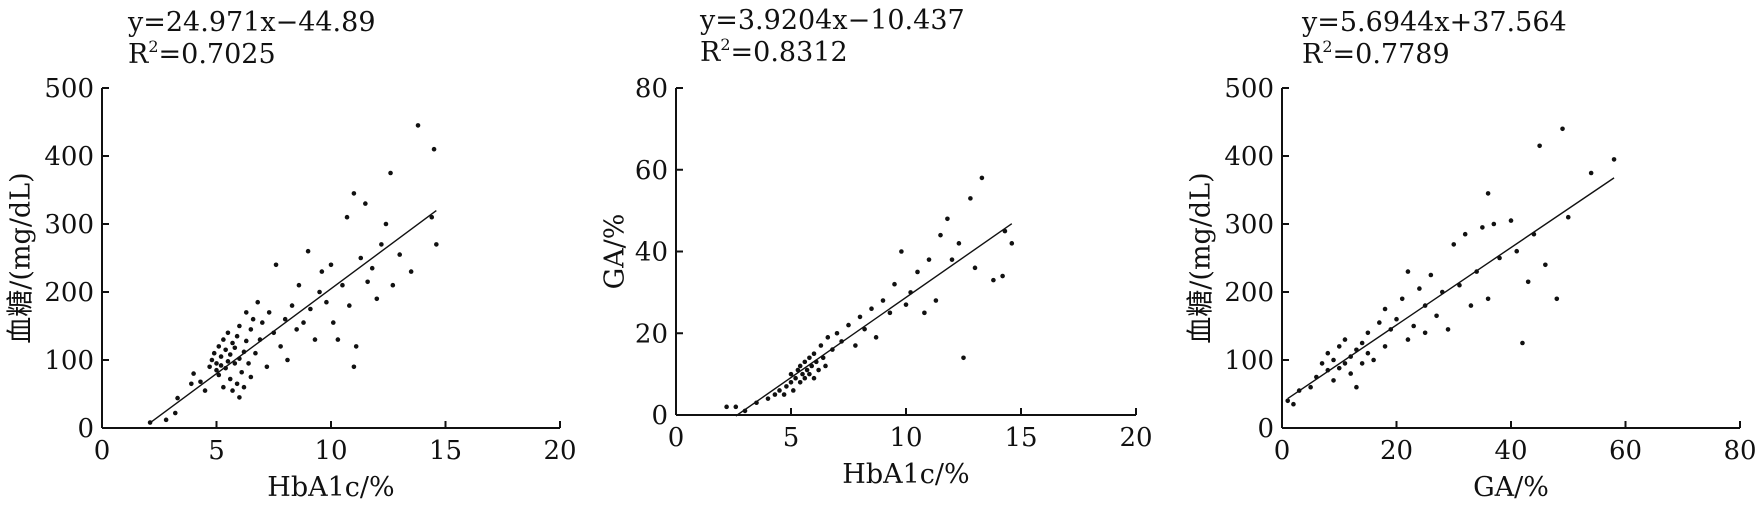  What do you see at coordinates (293, 274) in the screenshot?
I see `scatter-points` at bounding box center [293, 274].